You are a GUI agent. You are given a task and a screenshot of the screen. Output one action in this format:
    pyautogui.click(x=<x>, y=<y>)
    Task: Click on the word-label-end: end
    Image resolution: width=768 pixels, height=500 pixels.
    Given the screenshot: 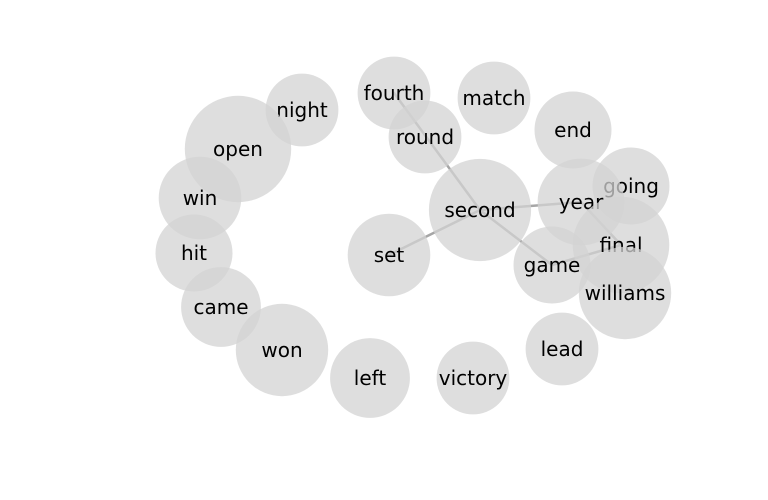 What is the action you would take?
    pyautogui.click(x=573, y=130)
    